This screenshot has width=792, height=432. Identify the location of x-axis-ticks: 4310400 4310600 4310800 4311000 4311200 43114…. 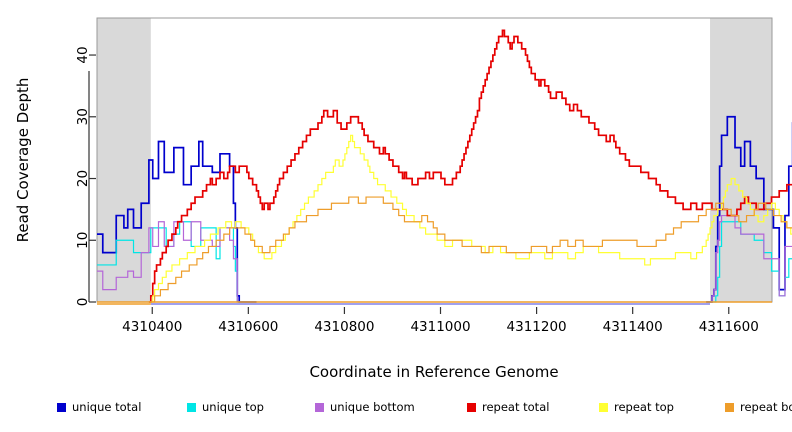
(440, 321).